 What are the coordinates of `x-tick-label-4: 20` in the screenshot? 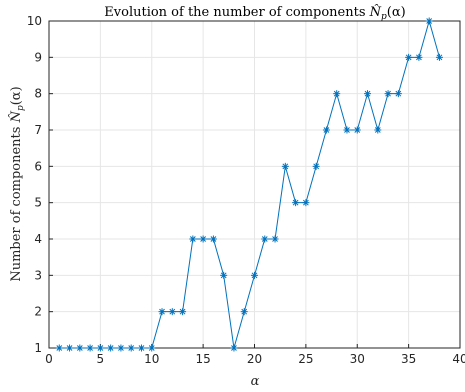 It's located at (254, 359).